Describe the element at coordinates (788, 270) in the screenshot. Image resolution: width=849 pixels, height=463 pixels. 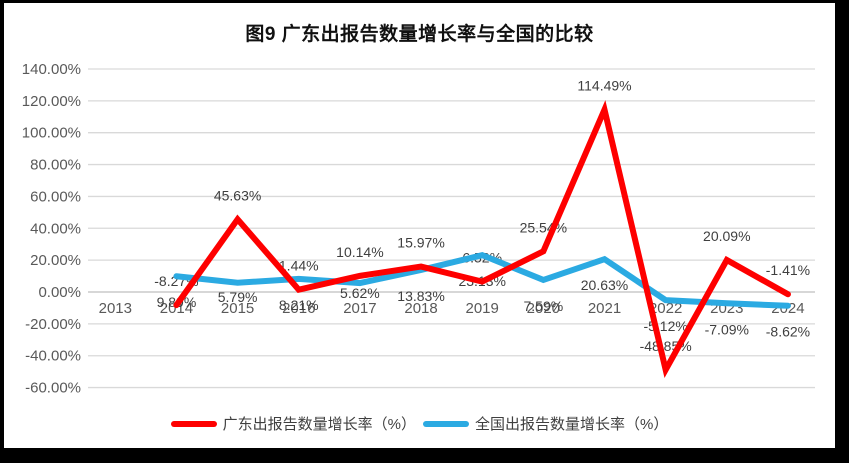
I see `data-label-guangdong: -1.41%` at that location.